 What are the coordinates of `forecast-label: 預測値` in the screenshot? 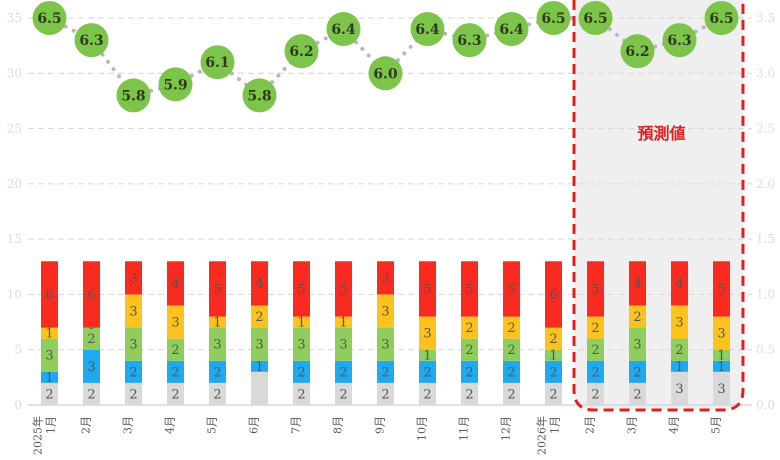 It's located at (661, 133).